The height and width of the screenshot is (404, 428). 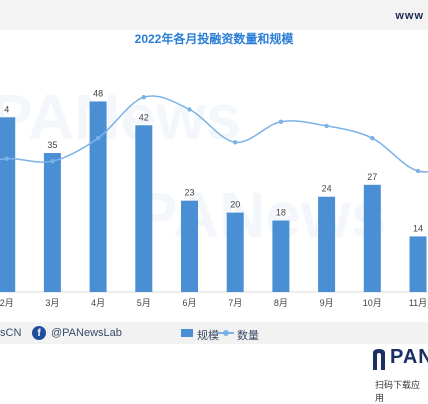 I want to click on site-url: www, so click(x=409, y=16).